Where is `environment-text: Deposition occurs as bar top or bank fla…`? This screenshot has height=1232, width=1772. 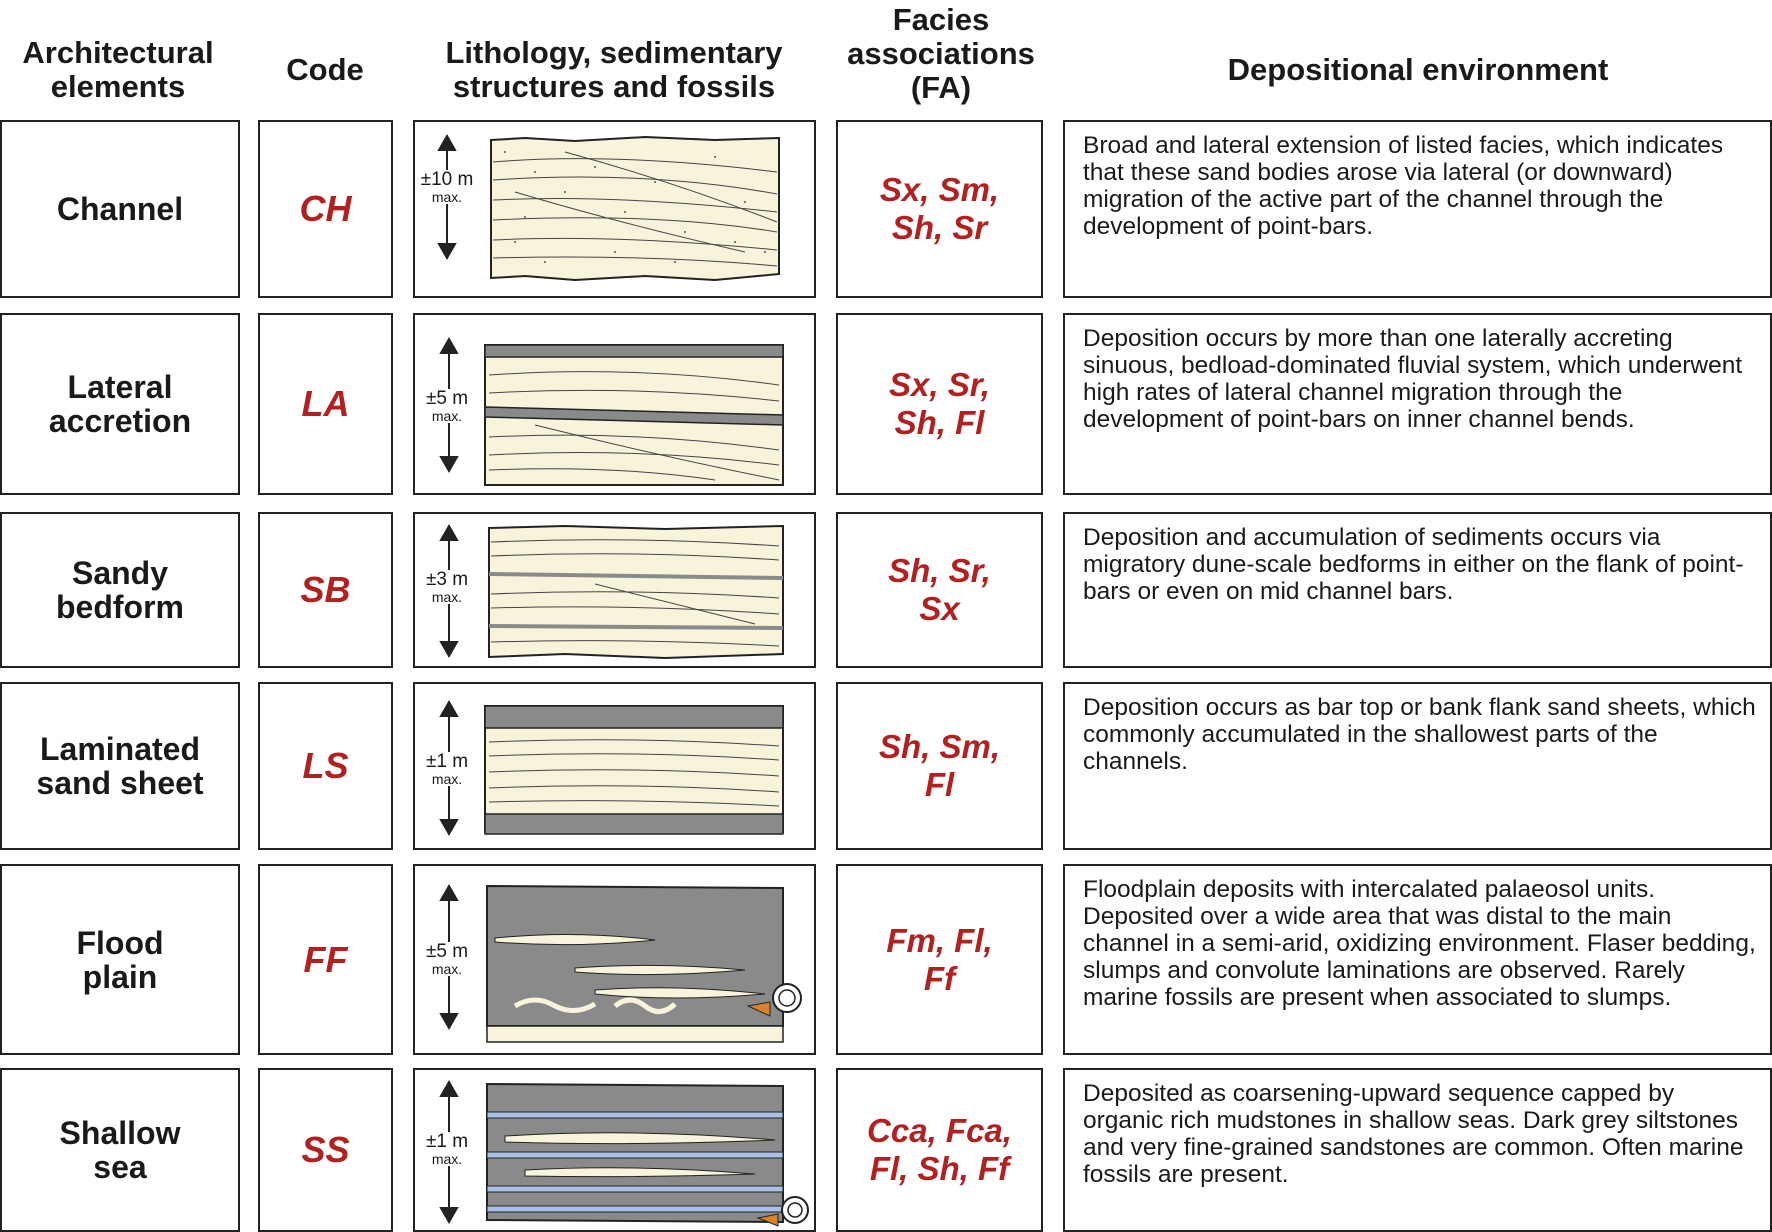
environment-text: Deposition occurs as bar top or bank fla… is located at coordinates (1419, 734).